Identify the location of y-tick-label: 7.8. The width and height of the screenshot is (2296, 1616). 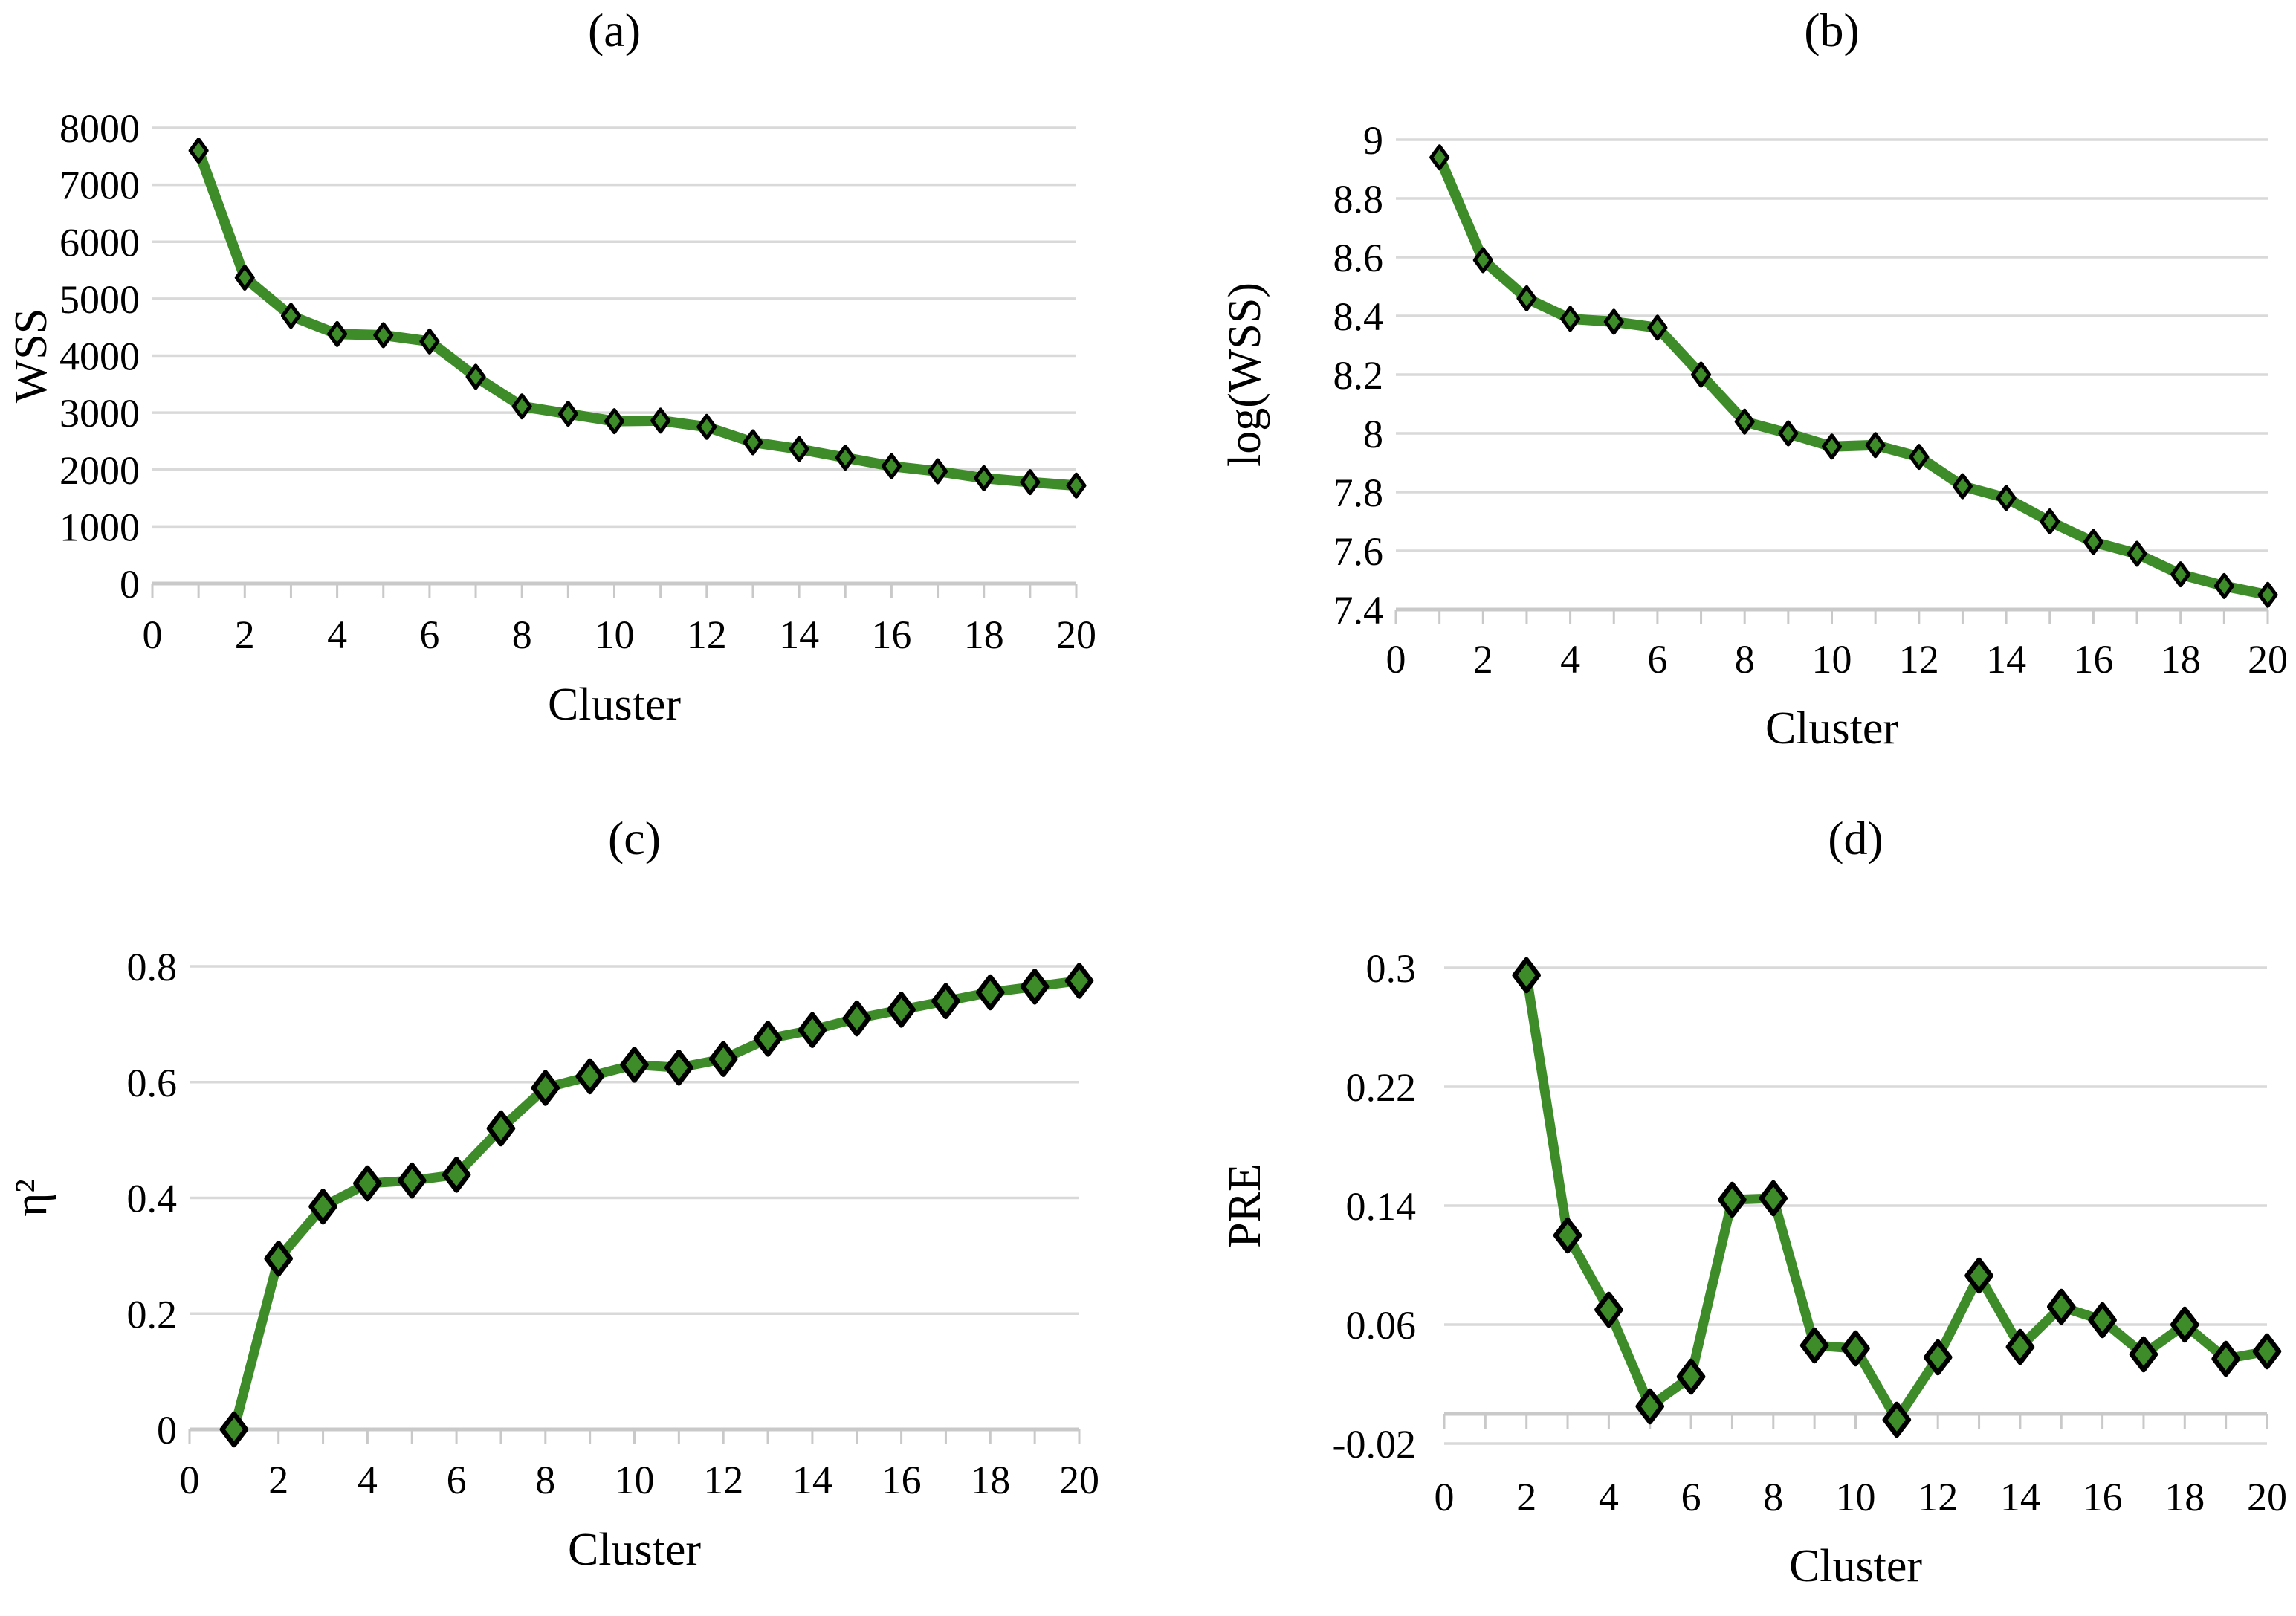
(1358, 493).